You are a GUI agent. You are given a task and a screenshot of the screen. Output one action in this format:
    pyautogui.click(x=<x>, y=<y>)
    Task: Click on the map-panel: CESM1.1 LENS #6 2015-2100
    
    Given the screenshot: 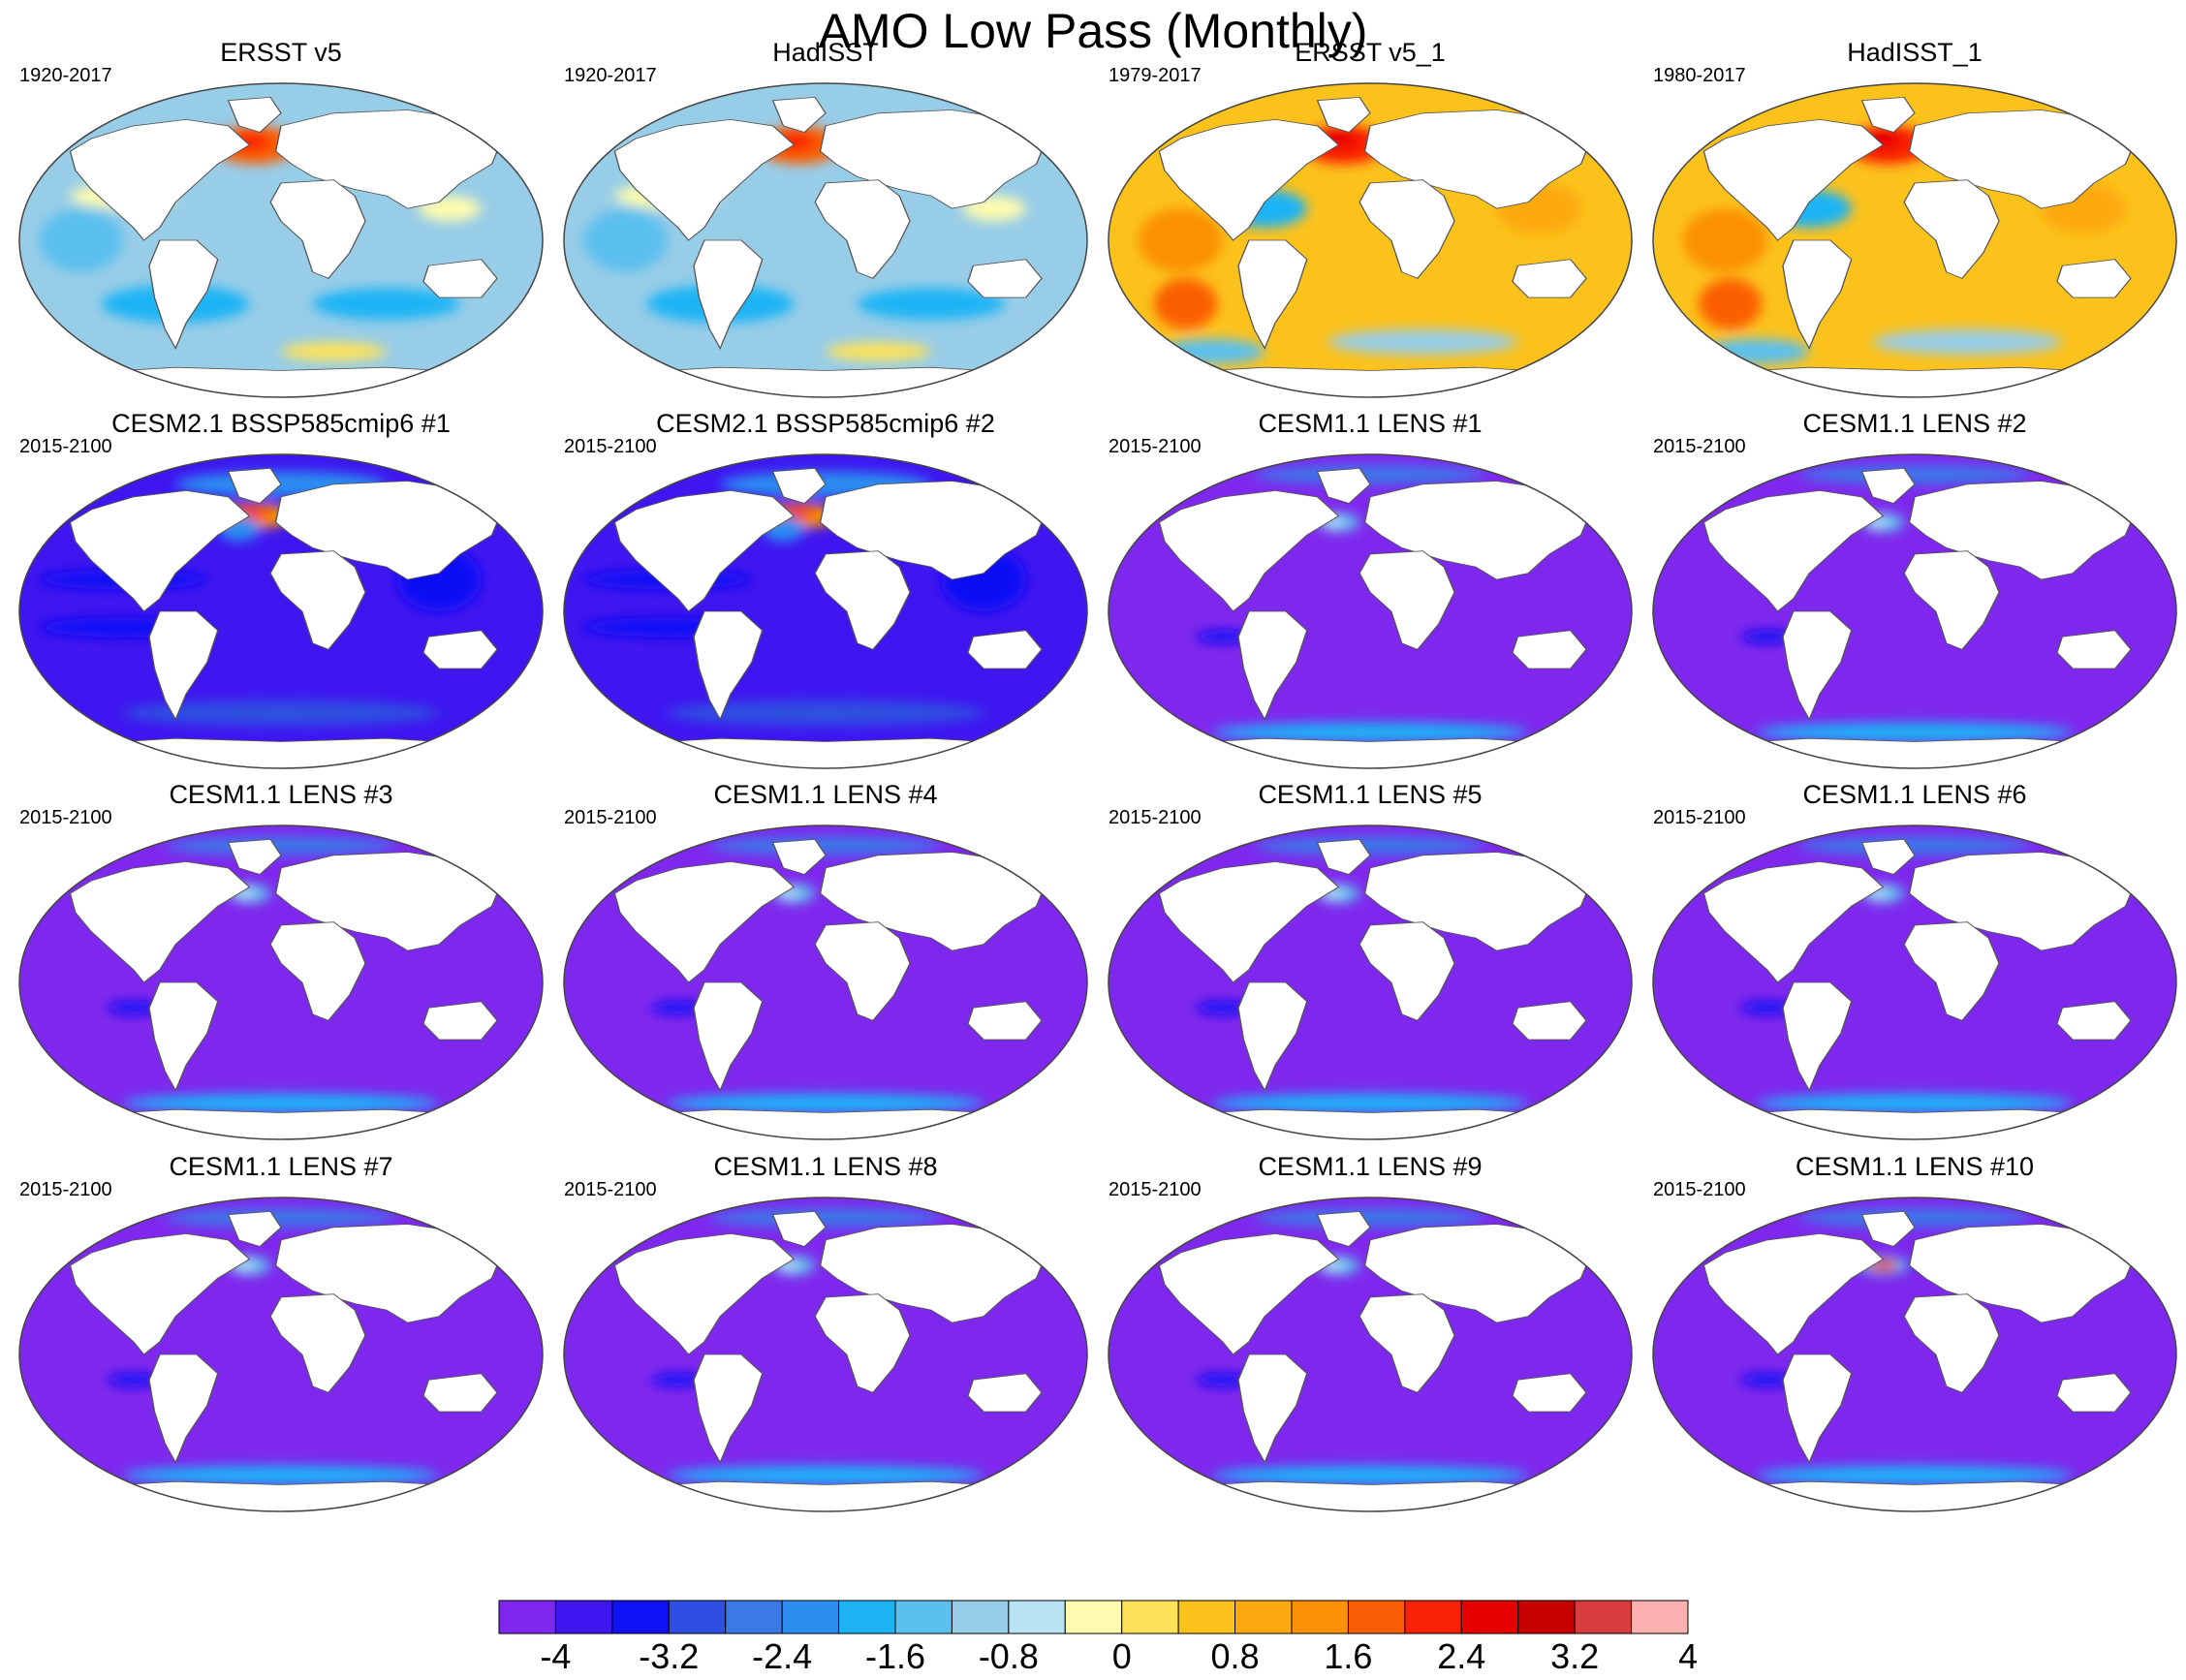 What is the action you would take?
    pyautogui.click(x=1914, y=960)
    